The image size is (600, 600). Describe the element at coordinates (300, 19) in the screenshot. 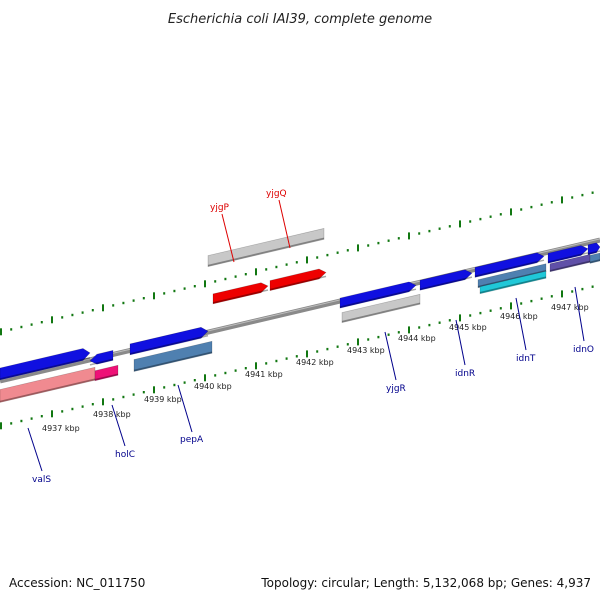

I see `map-title: Escherichia coli IAI39, complete genome` at that location.